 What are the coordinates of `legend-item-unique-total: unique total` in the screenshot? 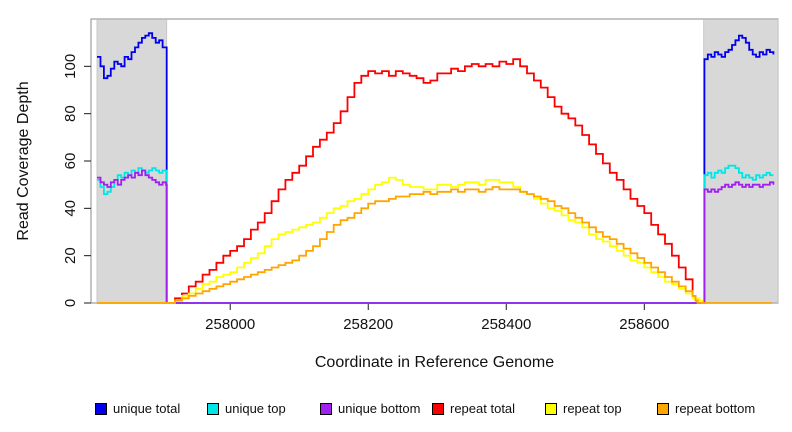 It's located at (137, 408).